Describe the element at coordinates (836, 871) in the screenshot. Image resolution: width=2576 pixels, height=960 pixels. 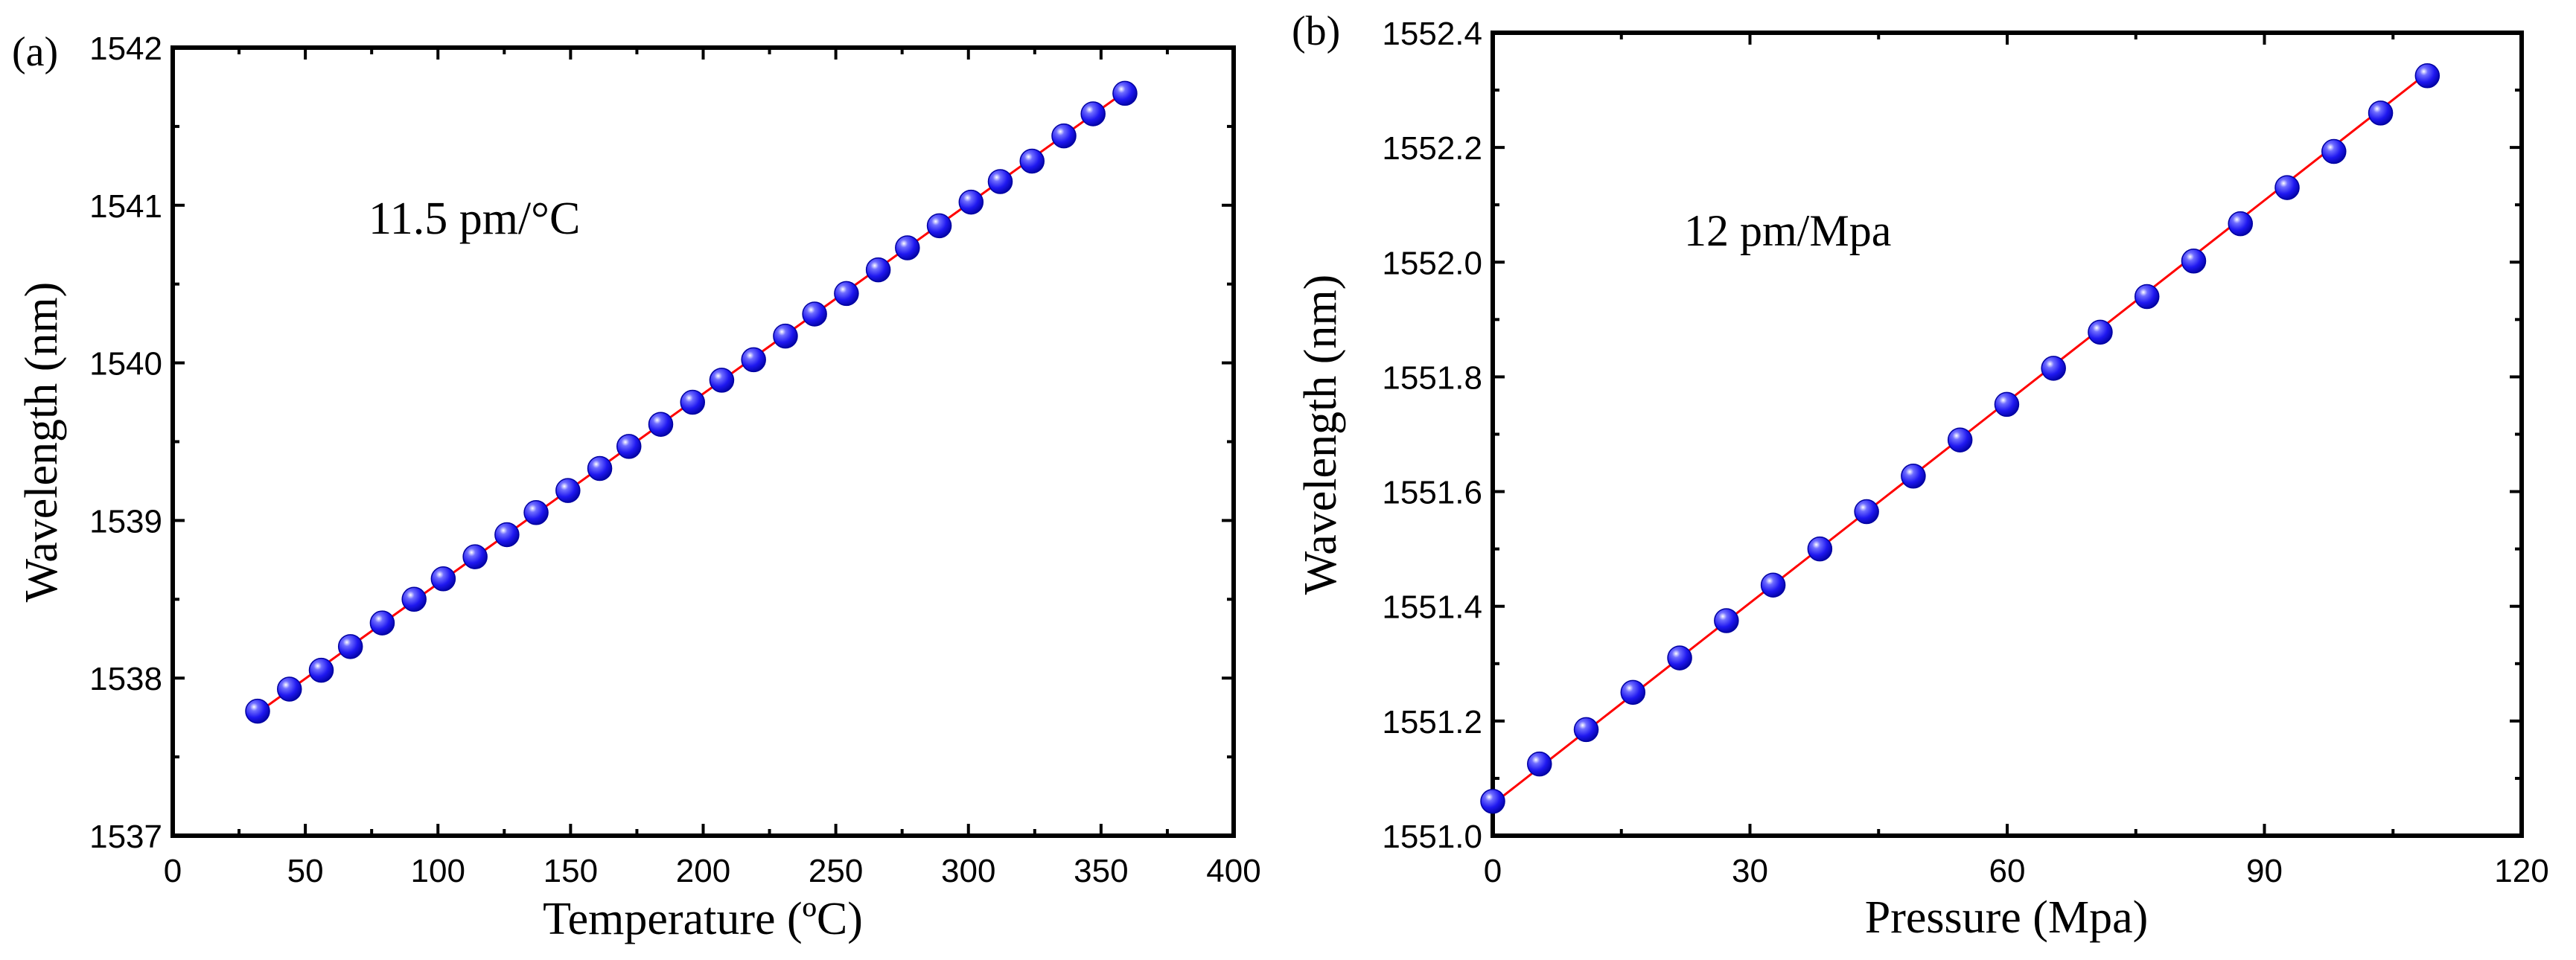
I see `x-tick-label: 250` at that location.